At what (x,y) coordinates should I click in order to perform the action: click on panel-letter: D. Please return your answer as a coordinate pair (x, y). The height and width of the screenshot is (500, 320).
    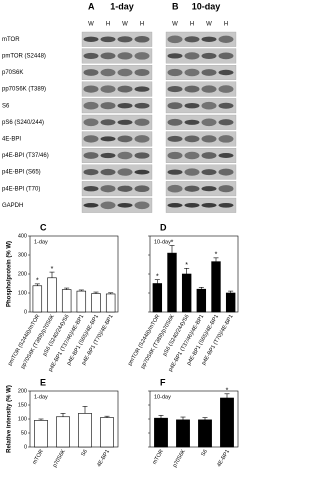
    Looking at the image, I should click on (163, 227).